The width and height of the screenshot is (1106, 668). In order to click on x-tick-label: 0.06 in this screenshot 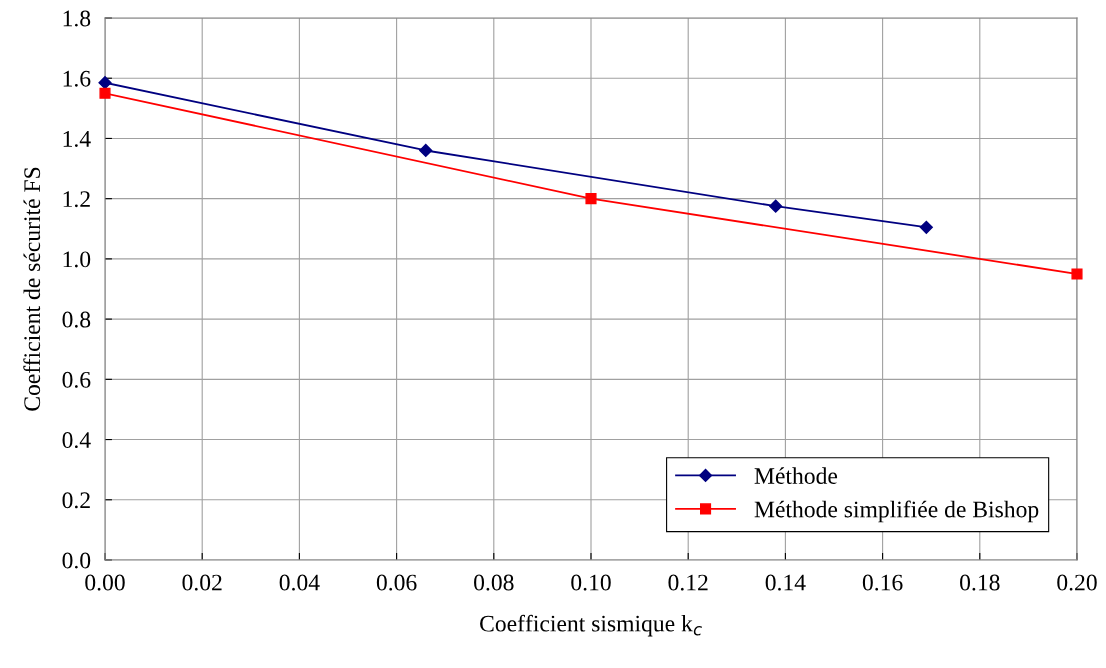, I will do `click(396, 582)`.